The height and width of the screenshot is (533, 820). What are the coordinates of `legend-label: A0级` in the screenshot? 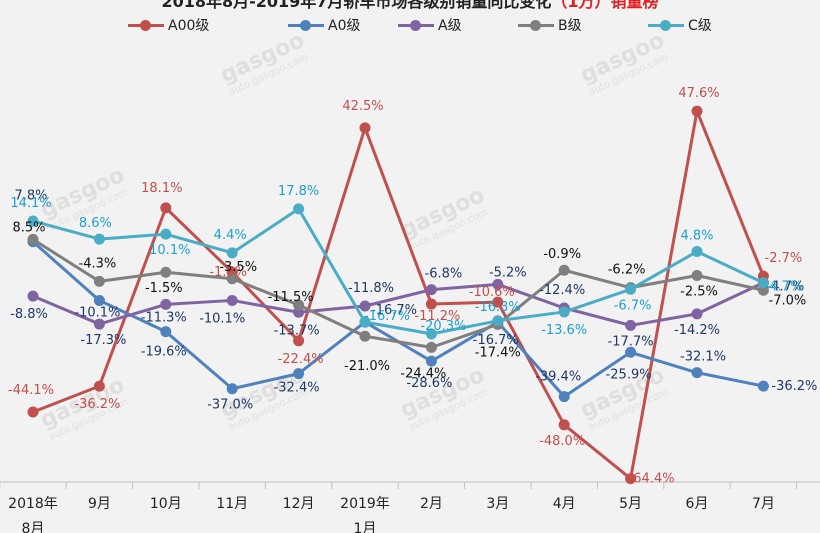 It's located at (344, 26).